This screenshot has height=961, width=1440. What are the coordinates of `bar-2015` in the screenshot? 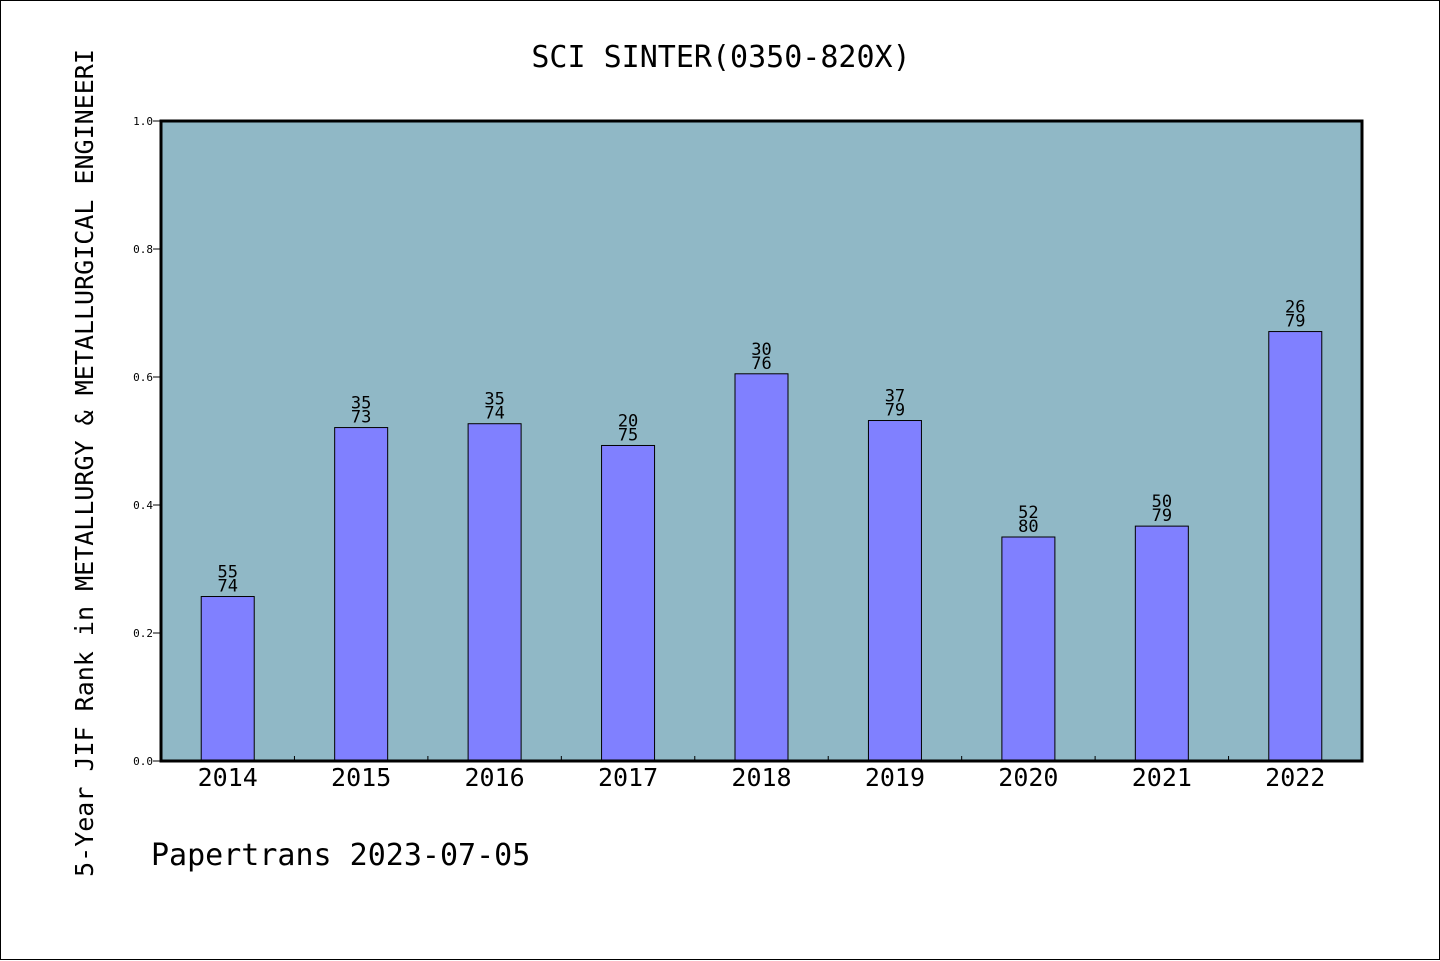 It's located at (361, 594).